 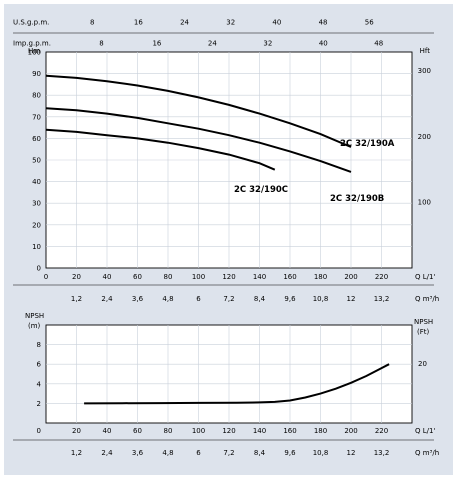 I want to click on npsh-y-tick: 4, so click(x=39, y=384).